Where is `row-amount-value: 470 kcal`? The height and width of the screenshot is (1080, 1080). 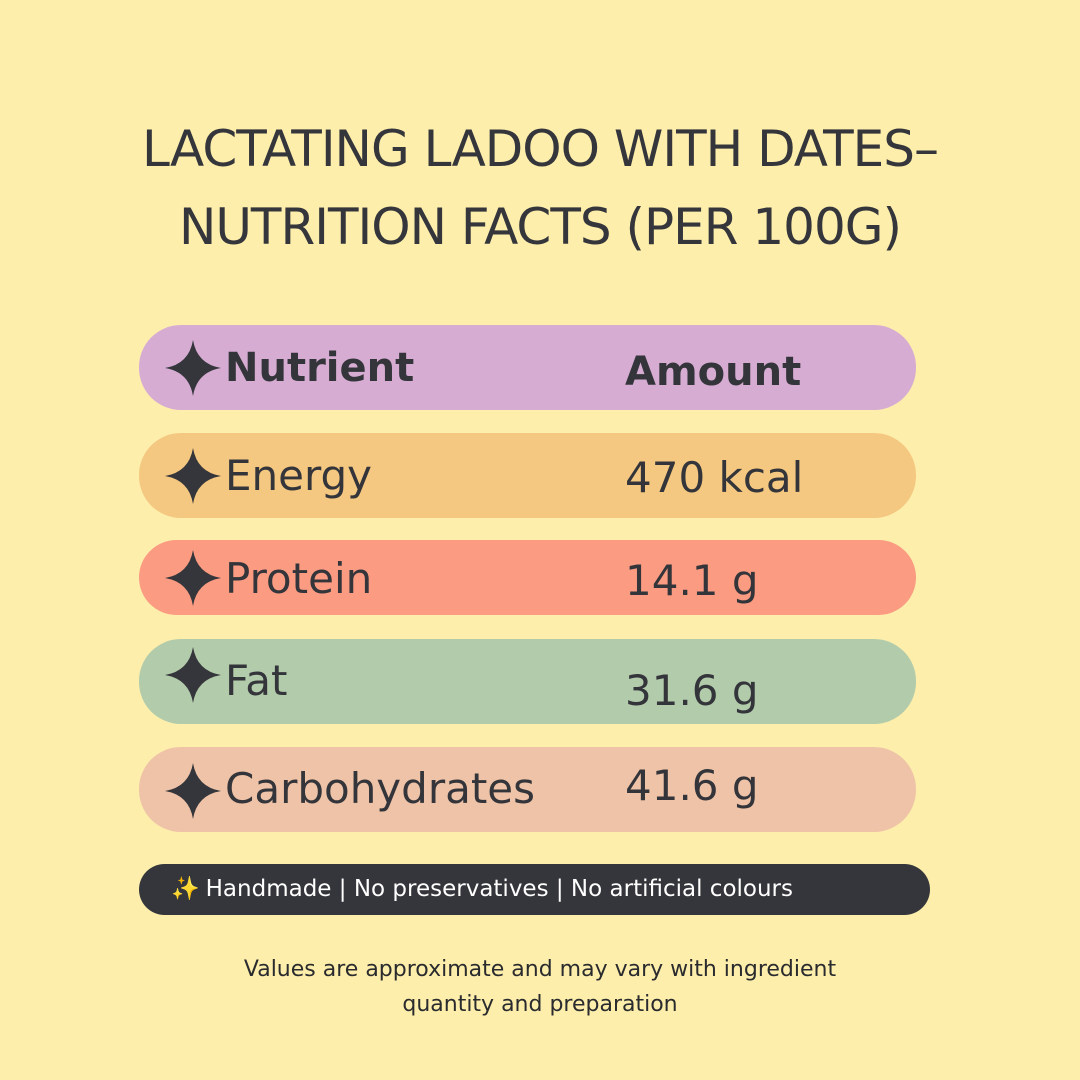 row-amount-value: 470 kcal is located at coordinates (714, 477).